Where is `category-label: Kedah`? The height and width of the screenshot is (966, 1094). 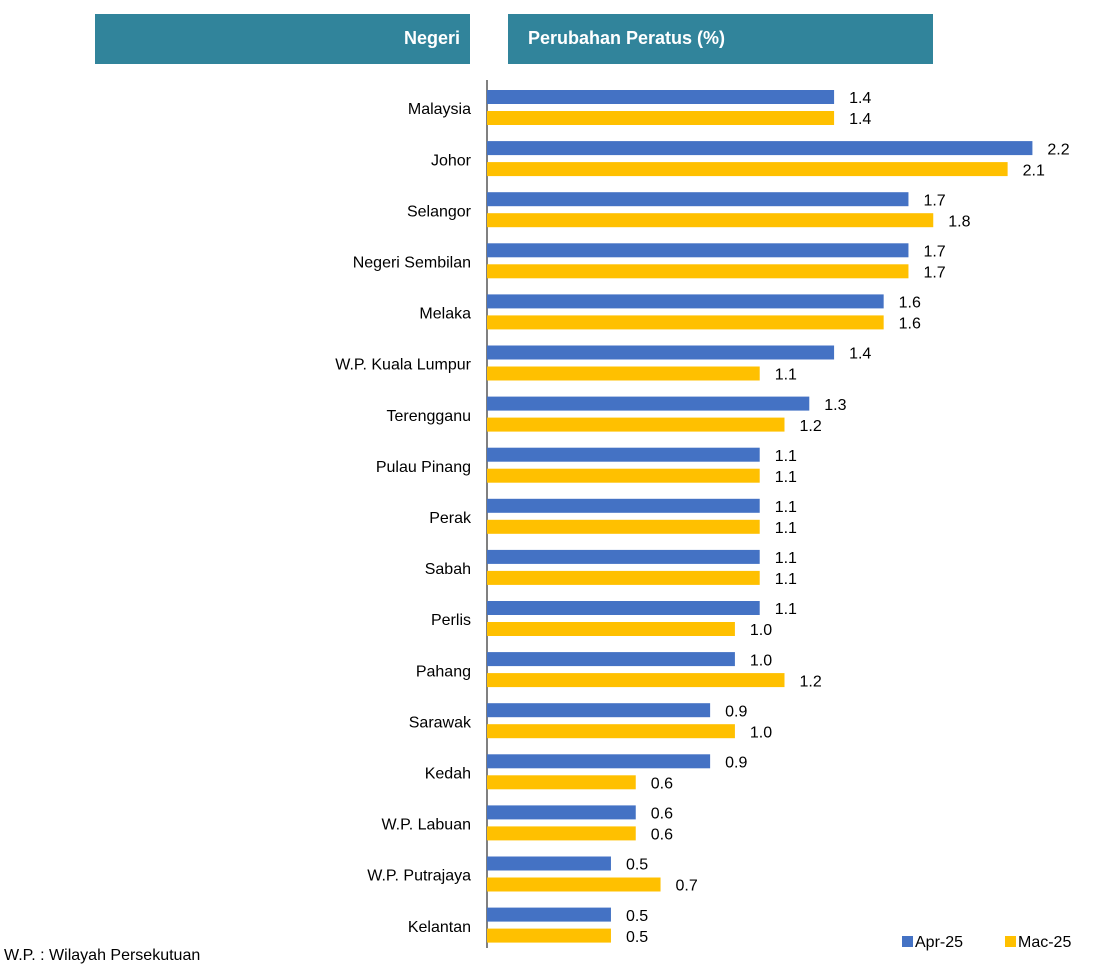 category-label: Kedah is located at coordinates (448, 774).